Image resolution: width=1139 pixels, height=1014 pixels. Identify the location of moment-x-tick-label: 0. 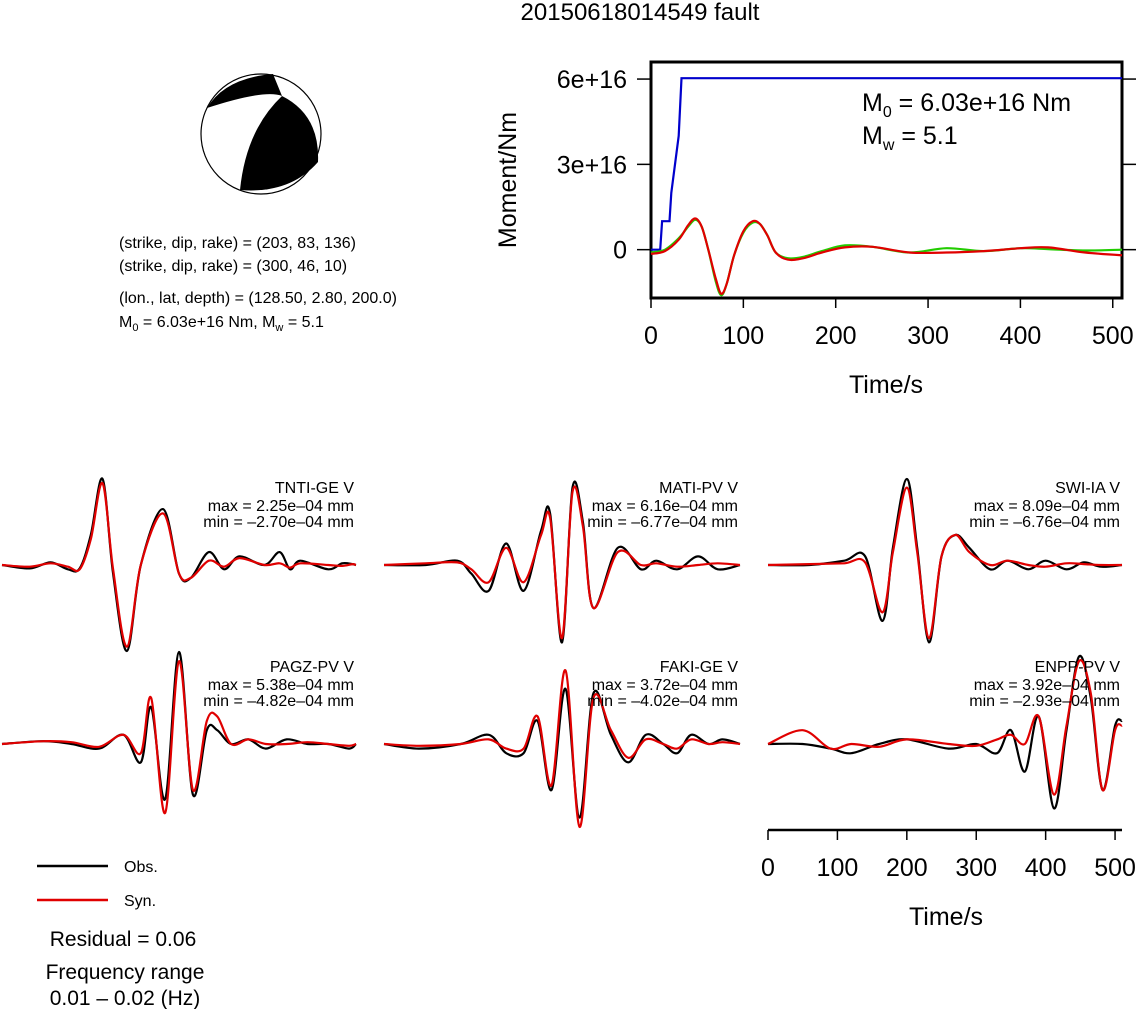
(651, 336).